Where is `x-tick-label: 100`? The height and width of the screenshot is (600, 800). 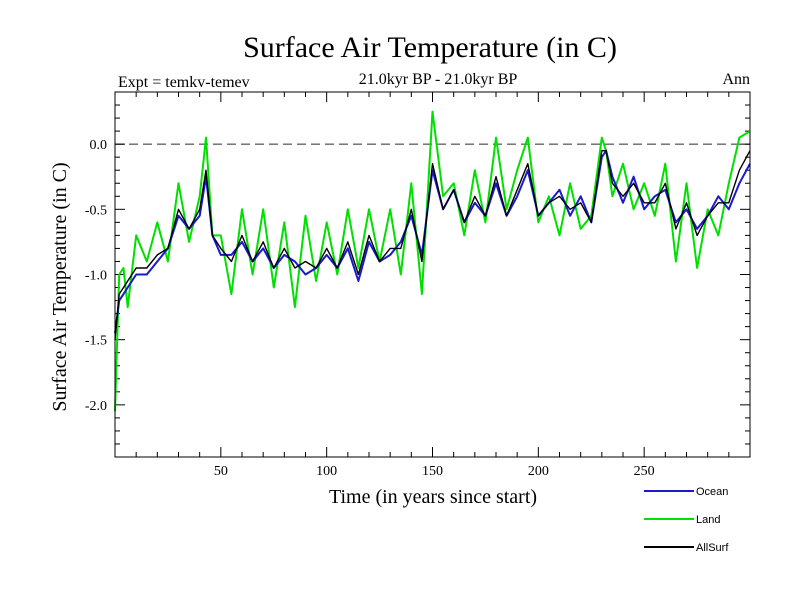
x-tick-label: 100 is located at coordinates (326, 471).